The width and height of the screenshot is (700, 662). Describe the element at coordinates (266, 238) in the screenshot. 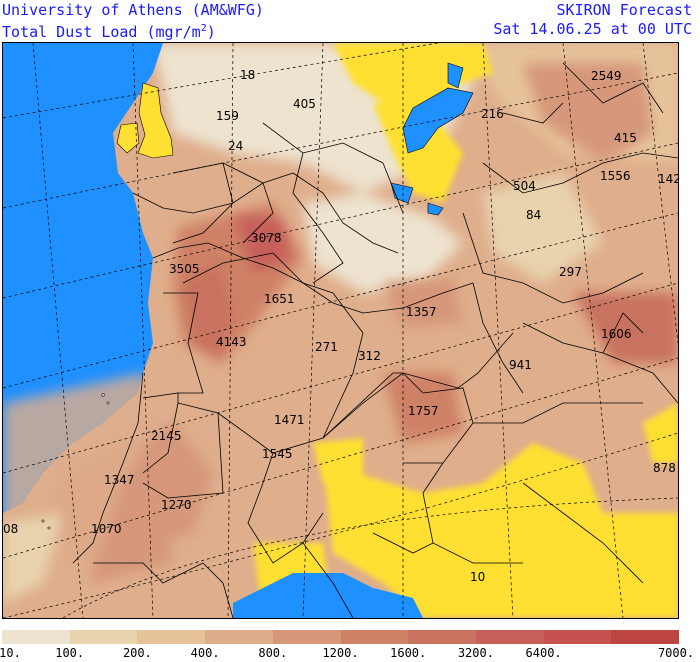

I see `map-value-label: 3078` at that location.